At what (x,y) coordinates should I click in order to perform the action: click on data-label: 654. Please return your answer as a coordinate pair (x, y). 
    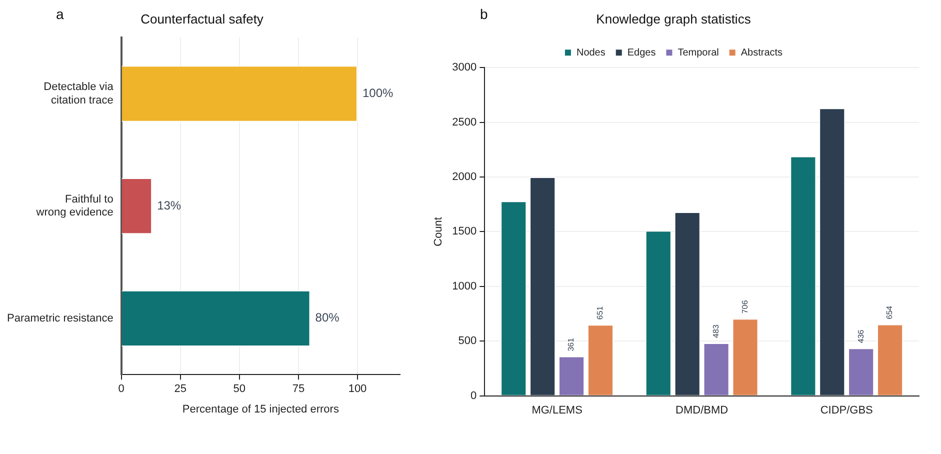
    Looking at the image, I should click on (889, 312).